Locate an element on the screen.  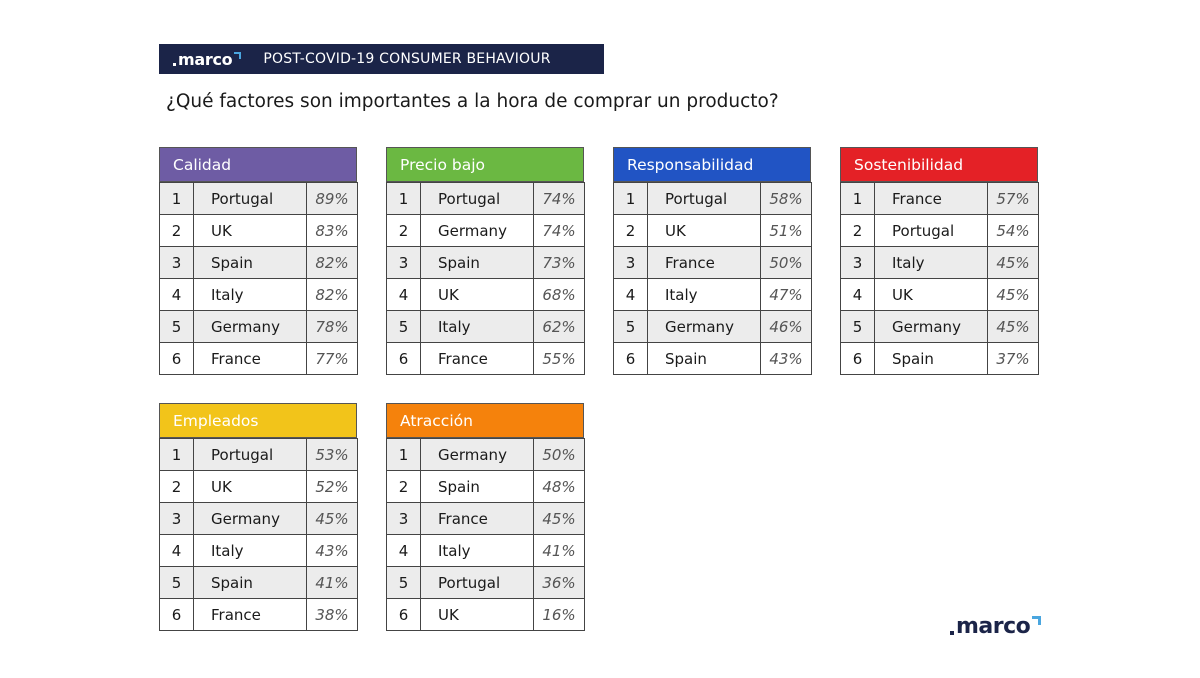
header-banner: marco POST-COVID-19 CONSUMER BEHAVIOUR is located at coordinates (381, 59).